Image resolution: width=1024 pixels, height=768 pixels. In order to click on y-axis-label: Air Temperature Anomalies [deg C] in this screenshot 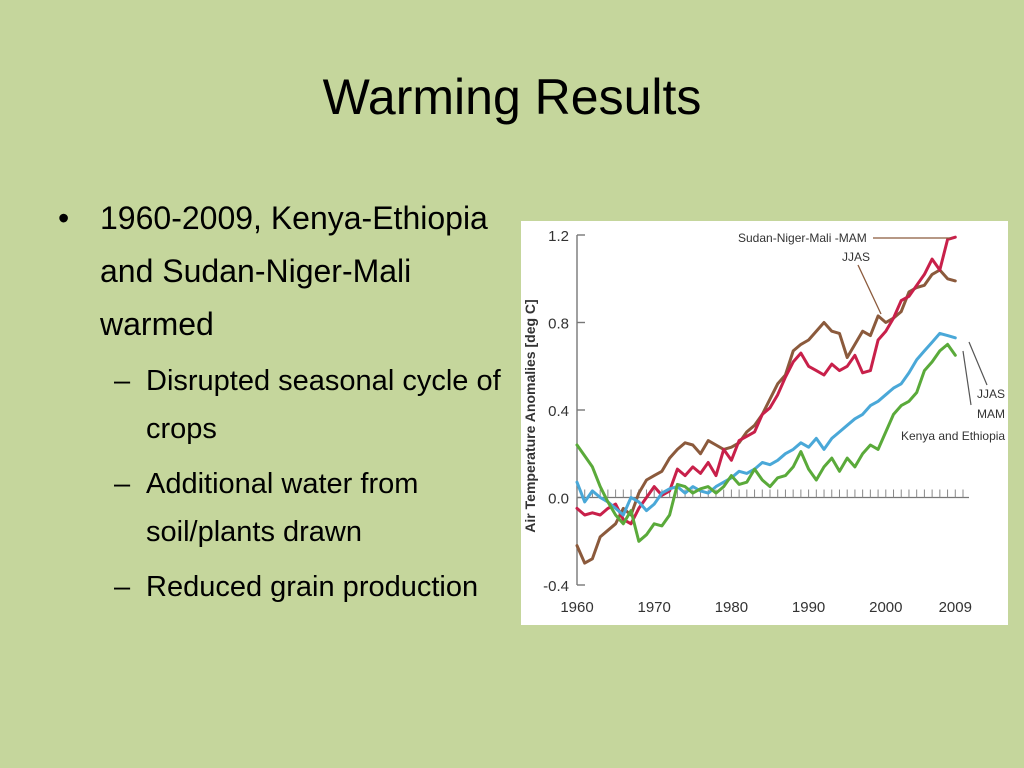, I will do `click(530, 415)`.